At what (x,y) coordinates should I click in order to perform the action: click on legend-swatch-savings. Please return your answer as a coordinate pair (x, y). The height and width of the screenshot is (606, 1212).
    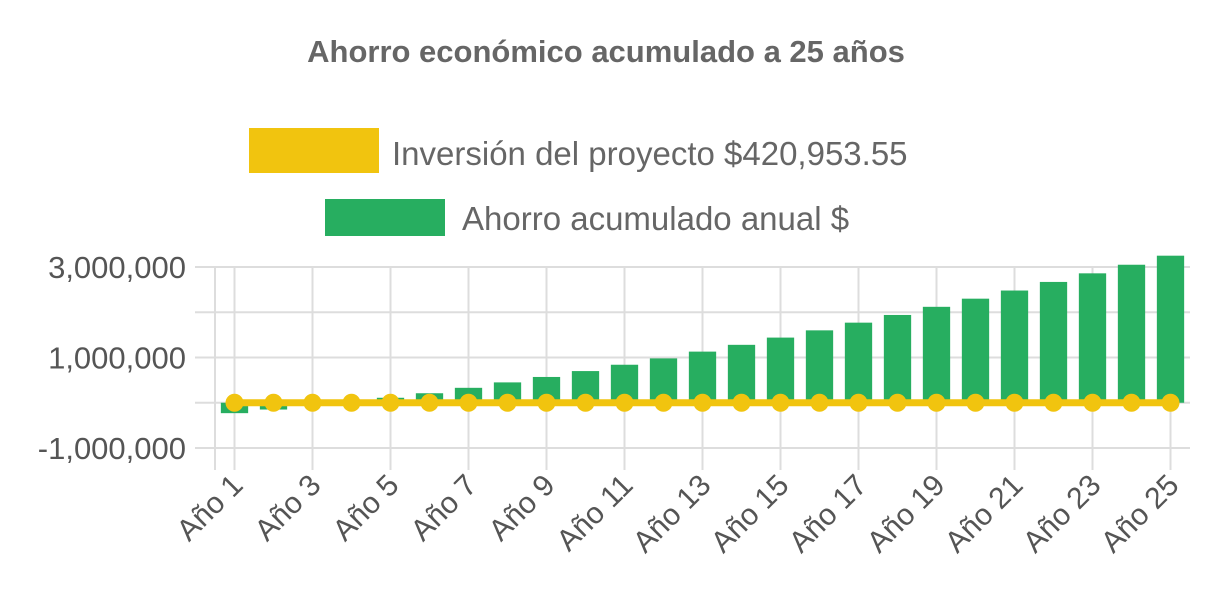
    Looking at the image, I should click on (385, 217).